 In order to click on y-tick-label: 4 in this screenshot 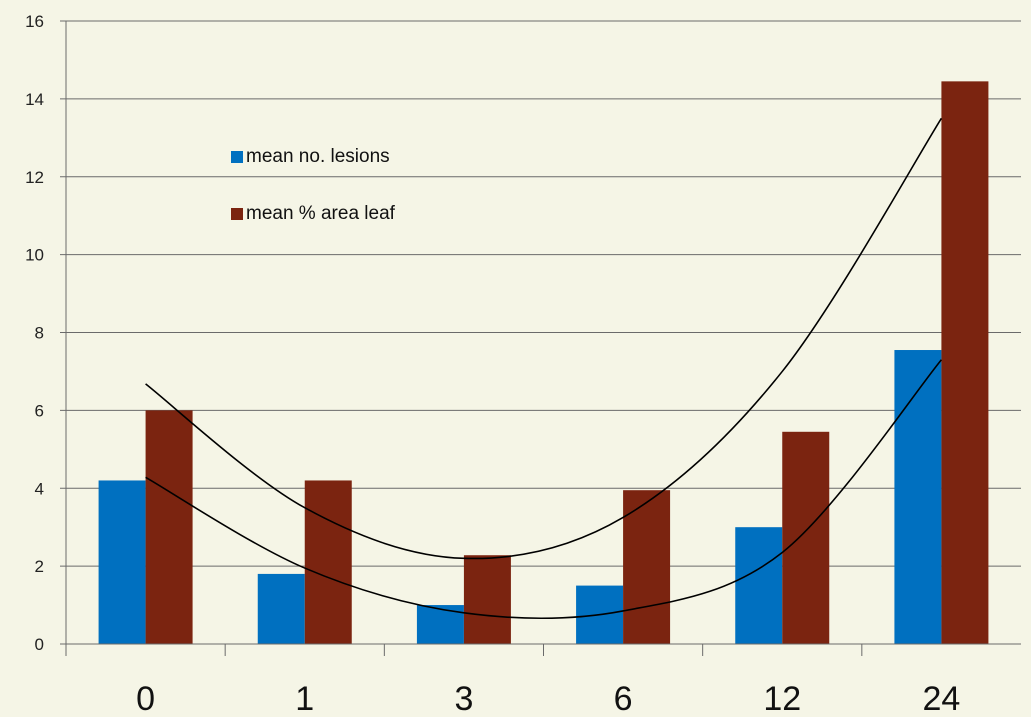, I will do `click(39, 488)`.